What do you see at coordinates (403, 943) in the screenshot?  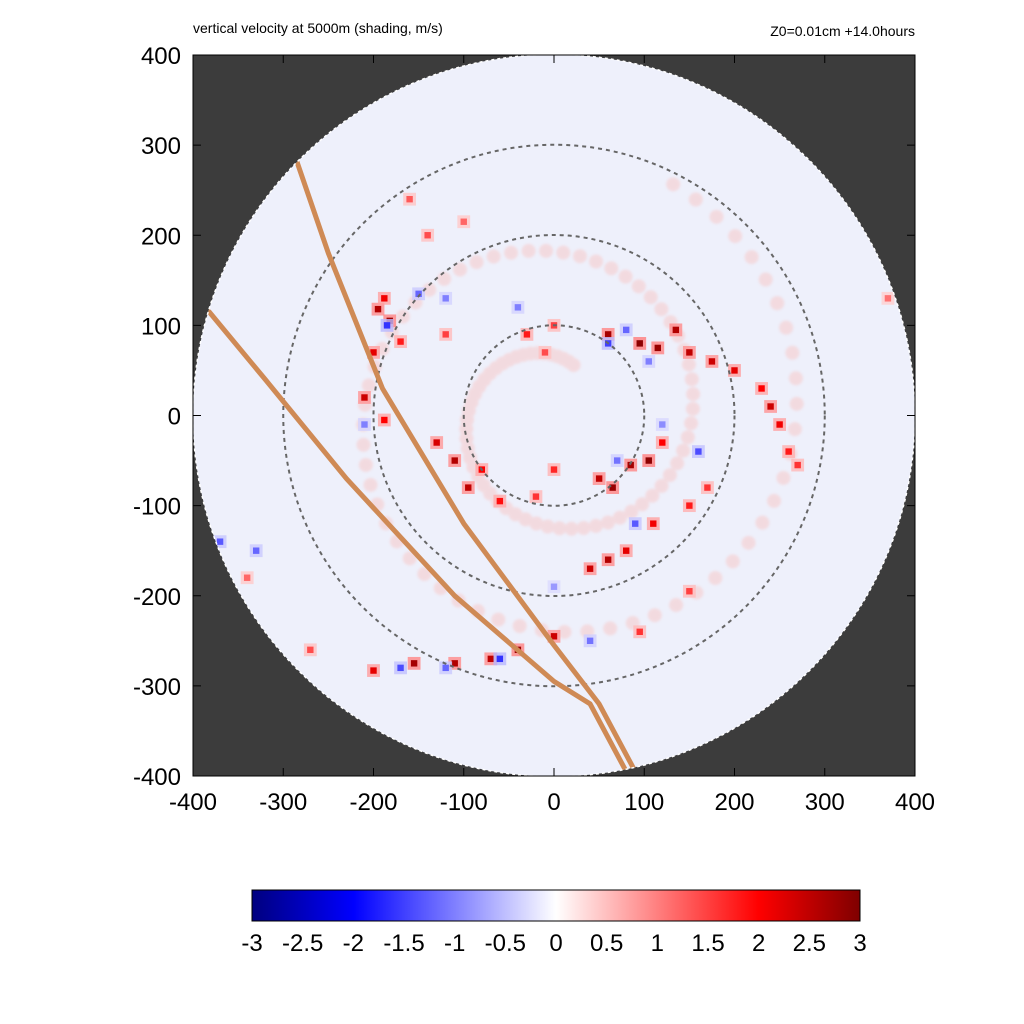 I see `colorbar-tick-label: -1.5` at bounding box center [403, 943].